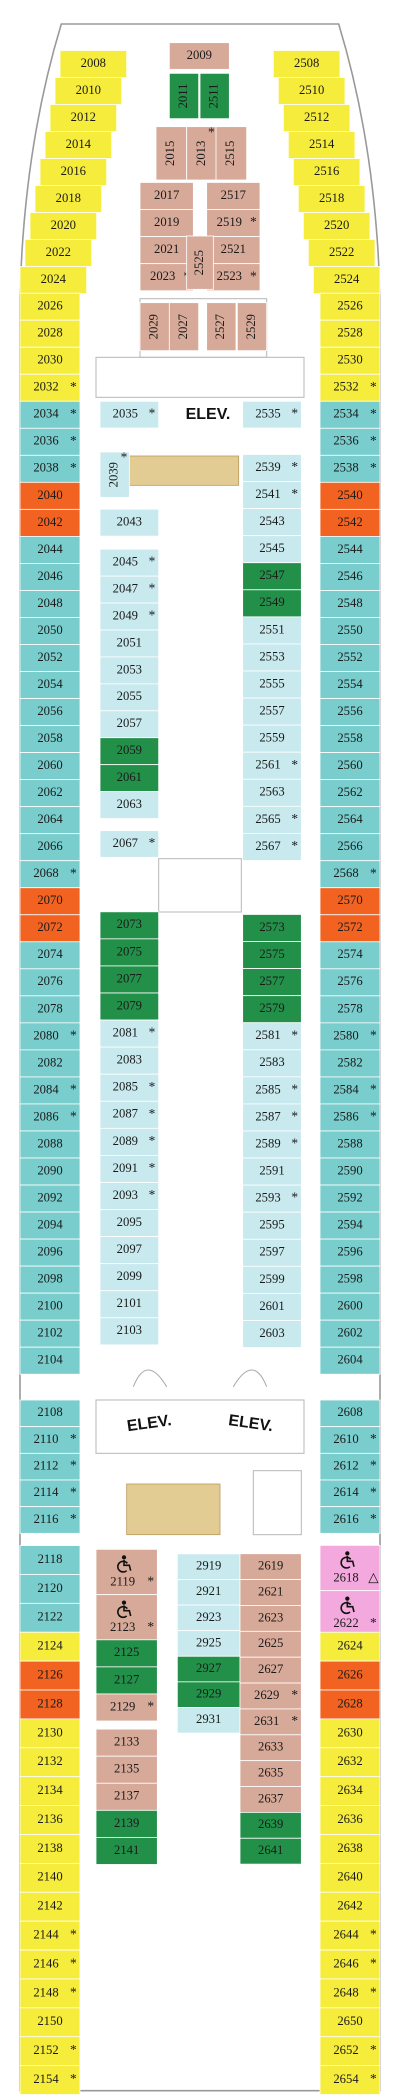  What do you see at coordinates (349, 900) in the screenshot?
I see `cabin-number: 2570` at bounding box center [349, 900].